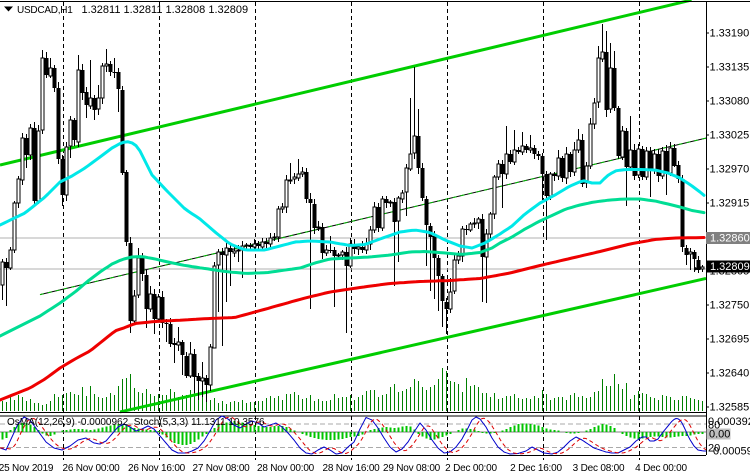 The height and width of the screenshot is (476, 750). Describe the element at coordinates (221, 468) in the screenshot. I see `svg-text: 27 Nov 08:00` at that location.